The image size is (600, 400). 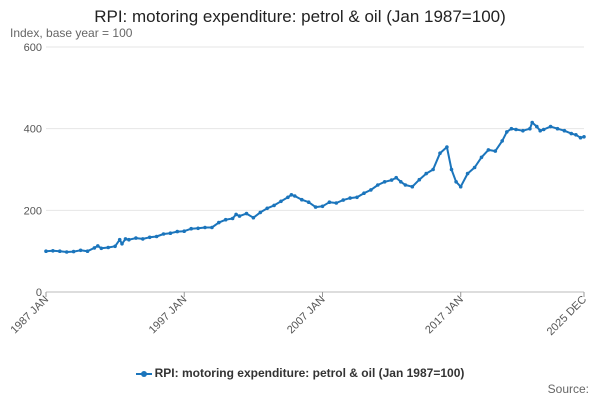 What do you see at coordinates (306, 315) in the screenshot?
I see `x-tick-label: 2007 JAN` at bounding box center [306, 315].